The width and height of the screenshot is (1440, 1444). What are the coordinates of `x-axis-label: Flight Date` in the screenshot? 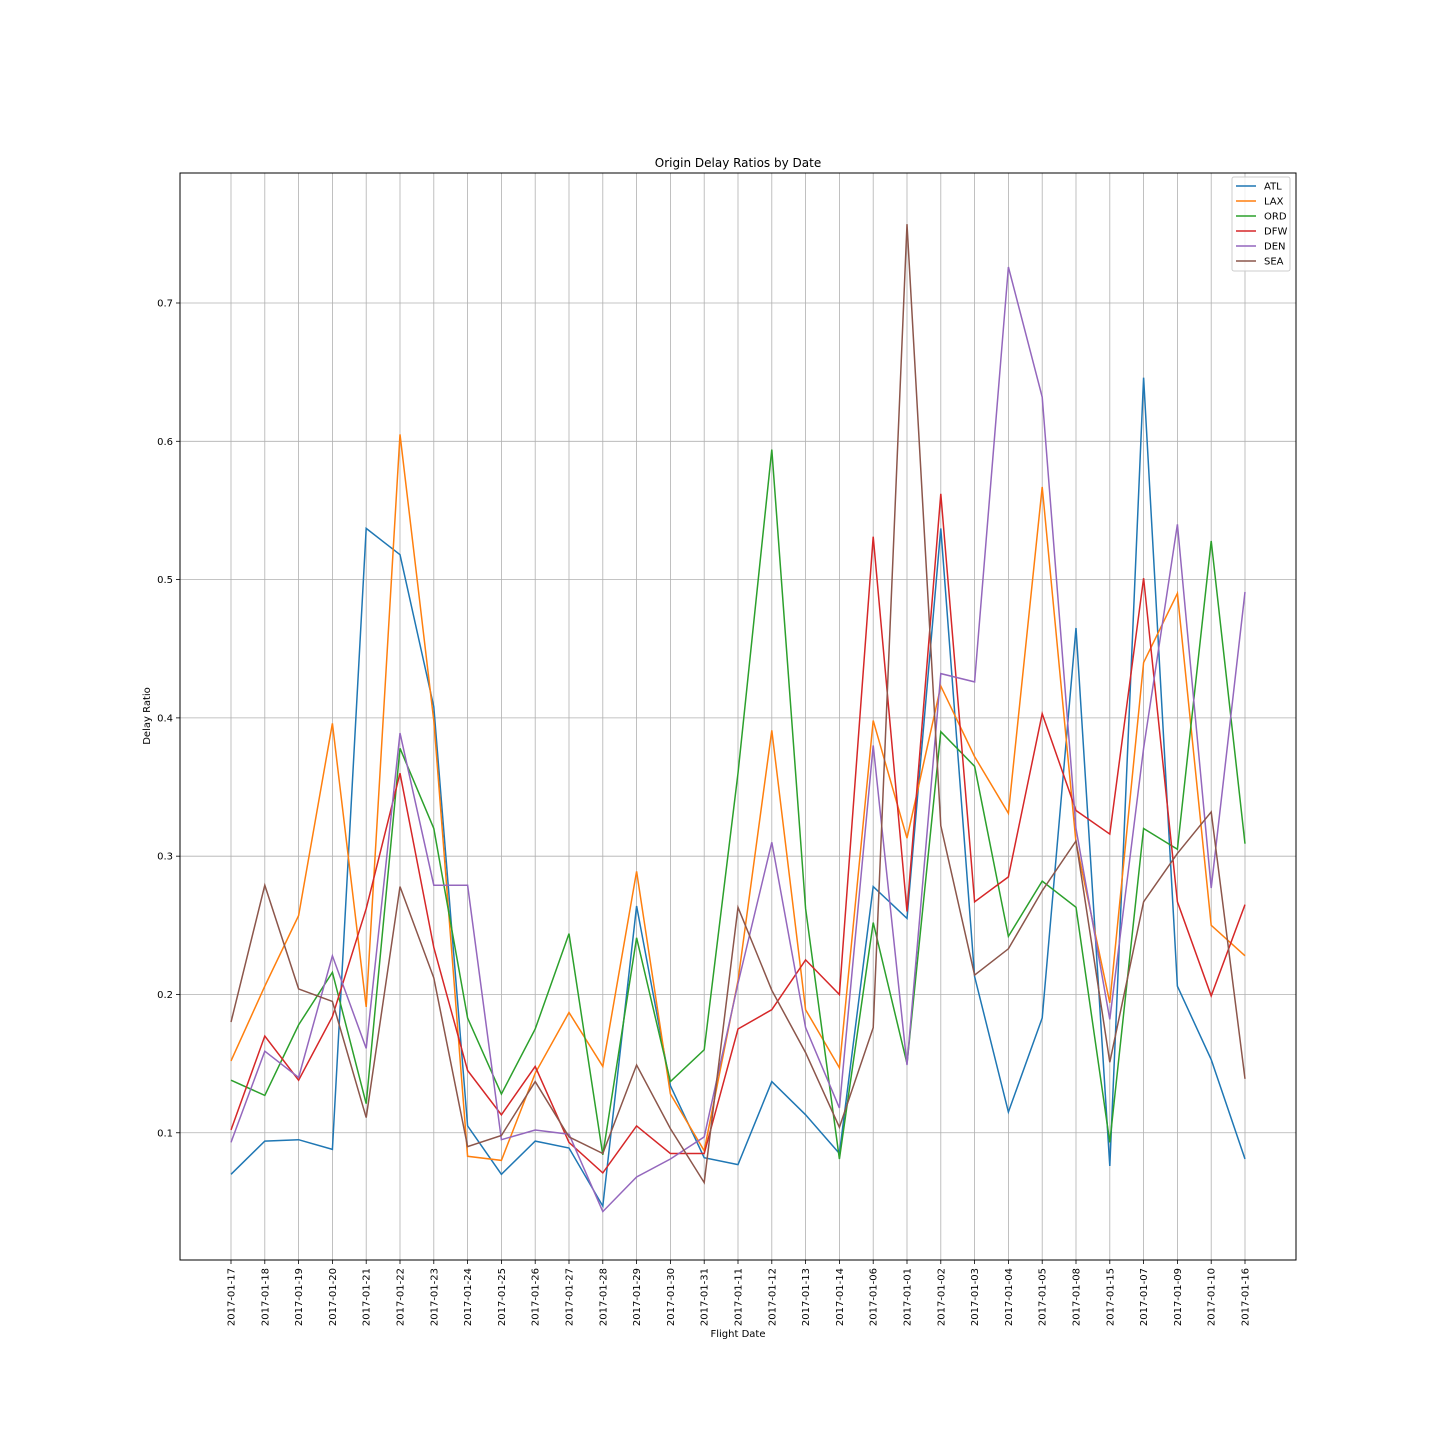 It's located at (738, 1334).